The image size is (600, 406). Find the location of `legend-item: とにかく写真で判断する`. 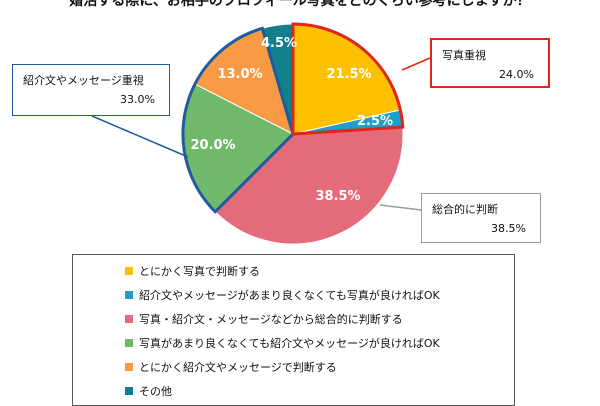

legend-item: とにかく写真で判断する is located at coordinates (192, 271).